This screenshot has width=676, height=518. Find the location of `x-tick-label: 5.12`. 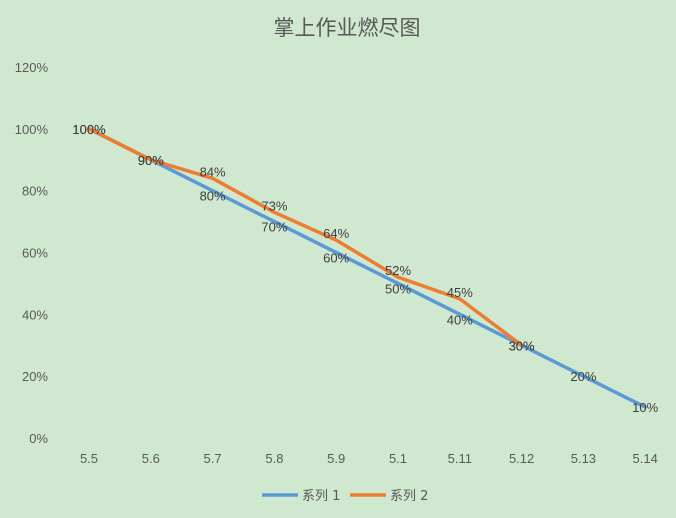

x-tick-label: 5.12 is located at coordinates (521, 458).